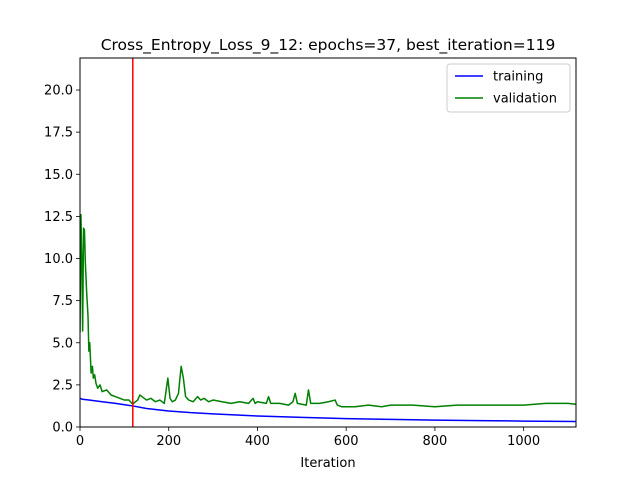  Describe the element at coordinates (58, 175) in the screenshot. I see `y-tick-label: 15.0` at that location.